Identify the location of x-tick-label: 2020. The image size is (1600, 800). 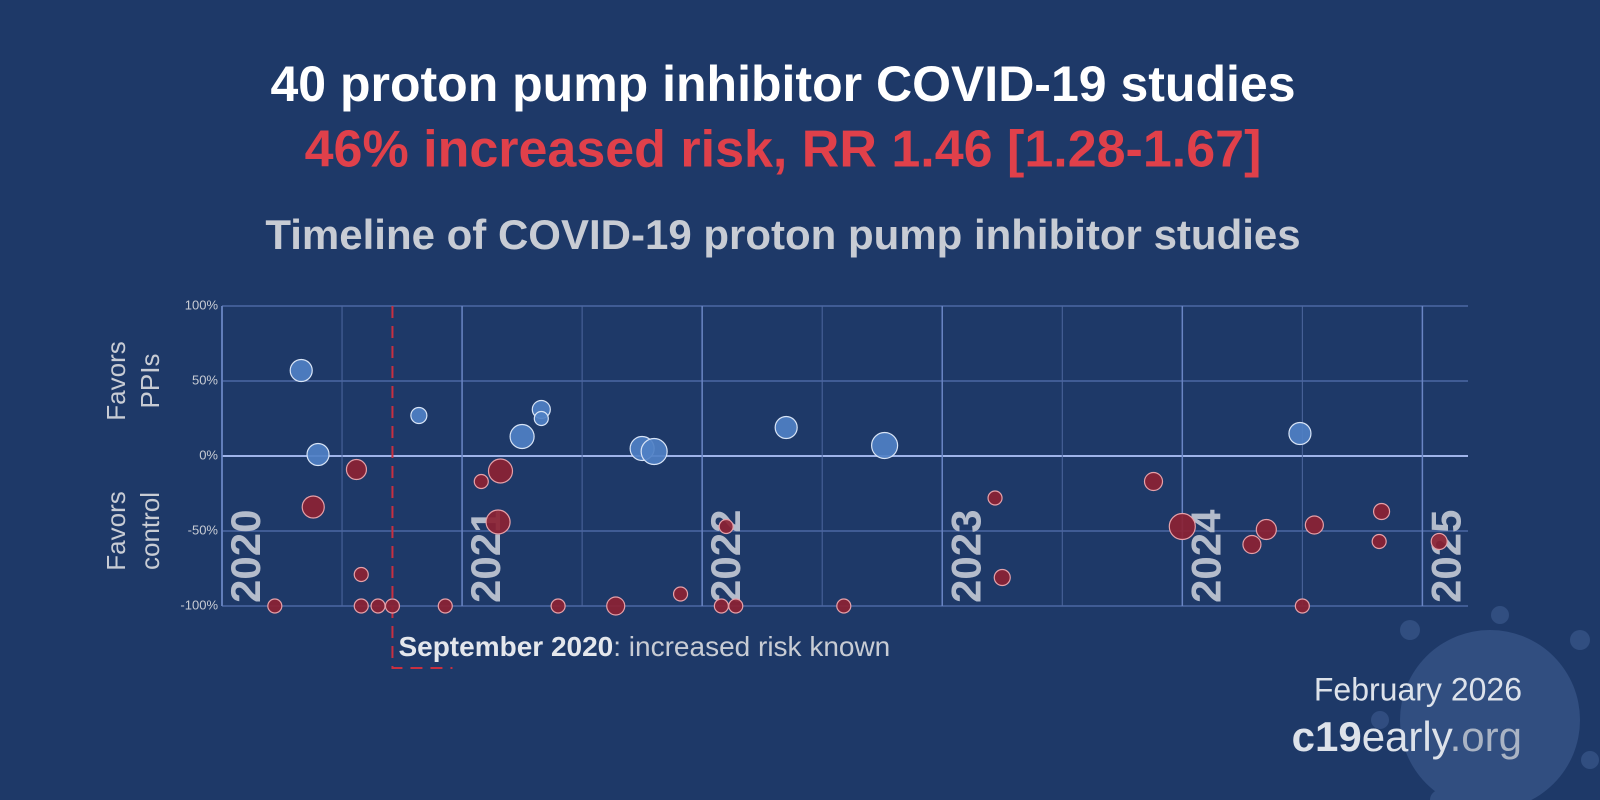
(245, 556).